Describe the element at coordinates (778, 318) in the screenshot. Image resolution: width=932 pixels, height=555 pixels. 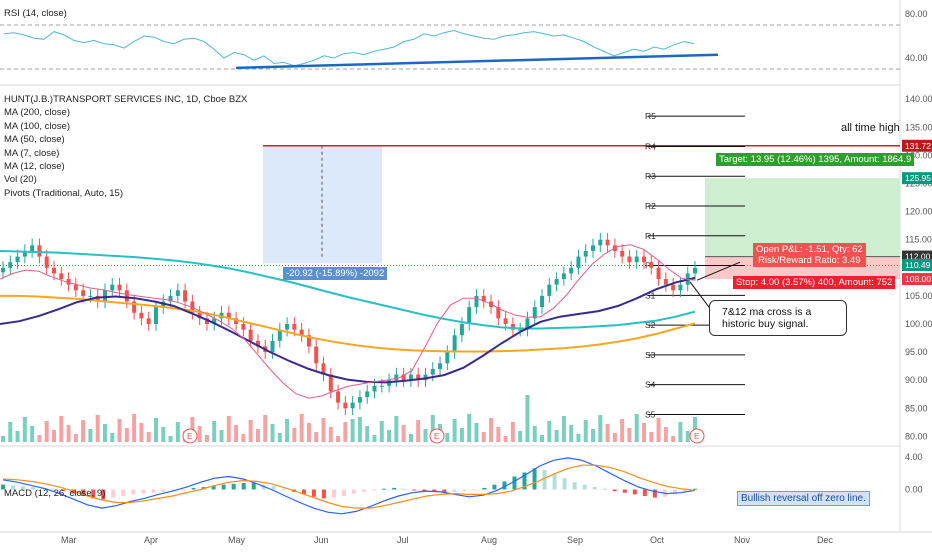
I see `callout-note: 7&12 ma cross is a historic buy signal.` at that location.